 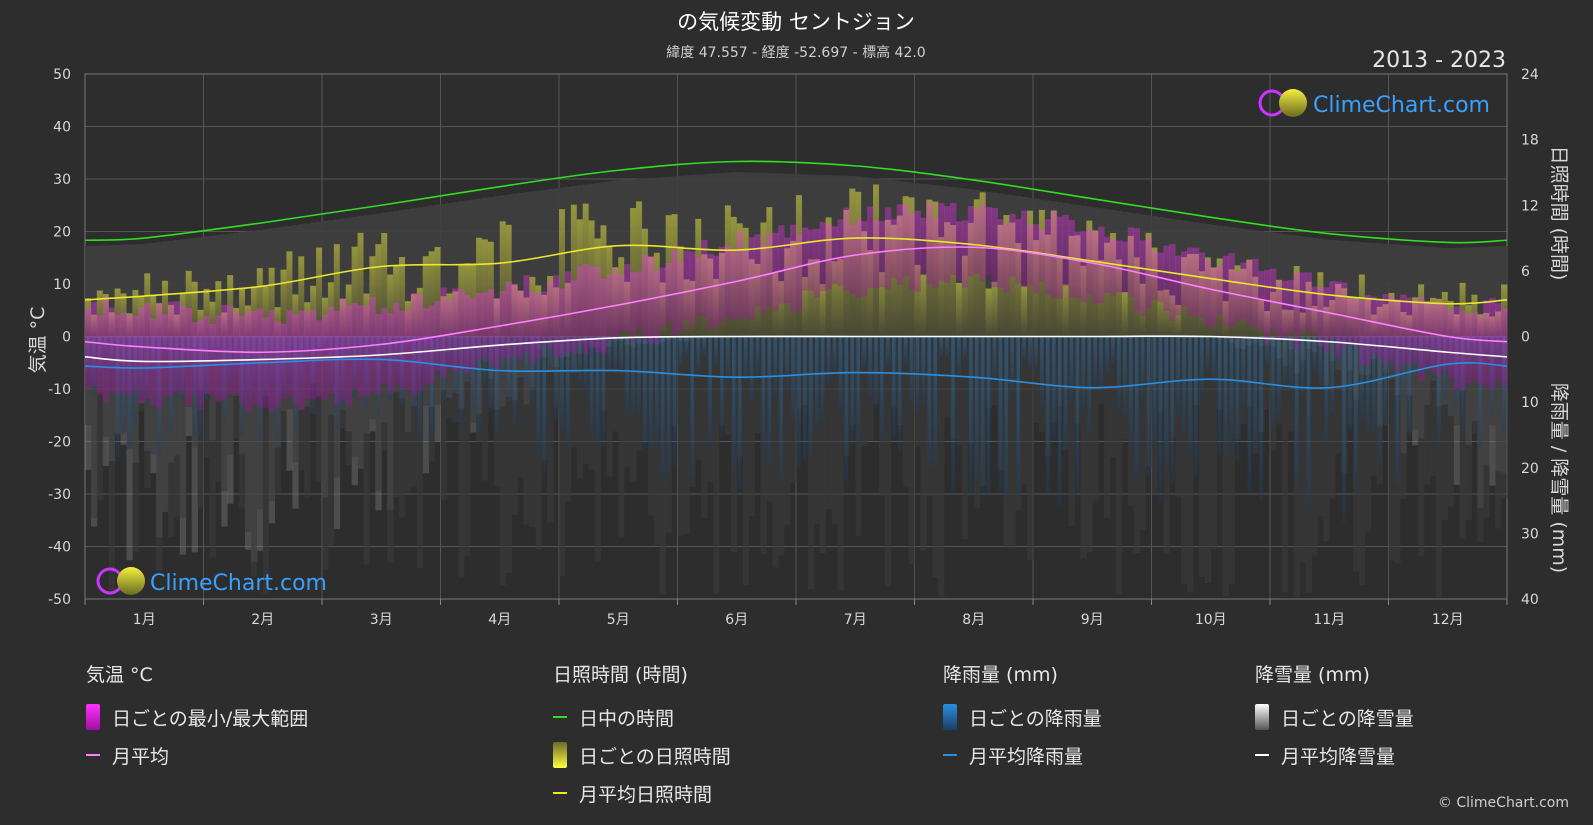 I want to click on legend-item-daylight: 日中の時間, so click(x=642, y=717).